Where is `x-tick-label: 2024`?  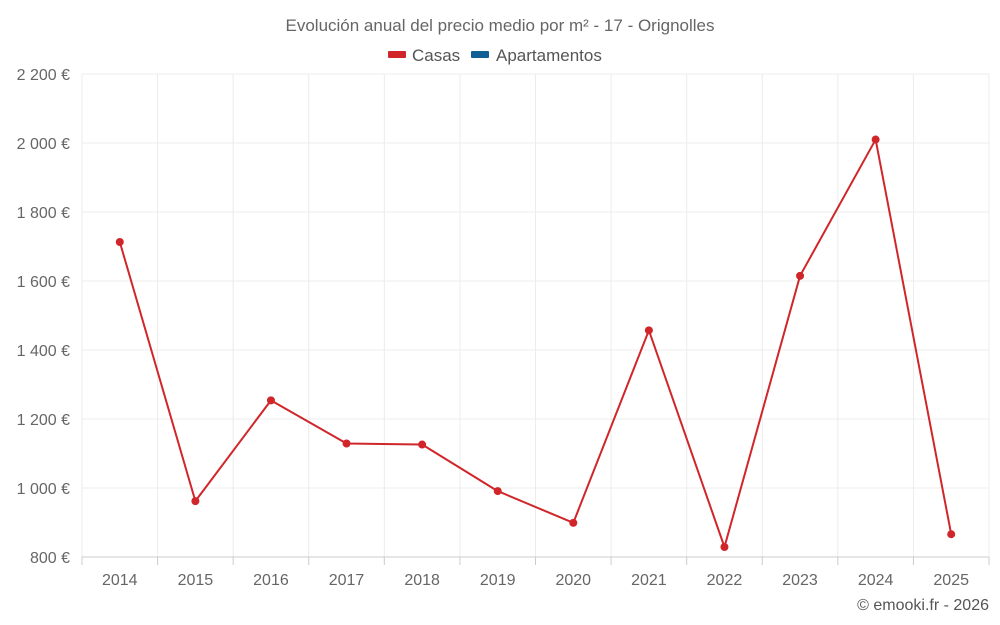
x-tick-label: 2024 is located at coordinates (876, 580).